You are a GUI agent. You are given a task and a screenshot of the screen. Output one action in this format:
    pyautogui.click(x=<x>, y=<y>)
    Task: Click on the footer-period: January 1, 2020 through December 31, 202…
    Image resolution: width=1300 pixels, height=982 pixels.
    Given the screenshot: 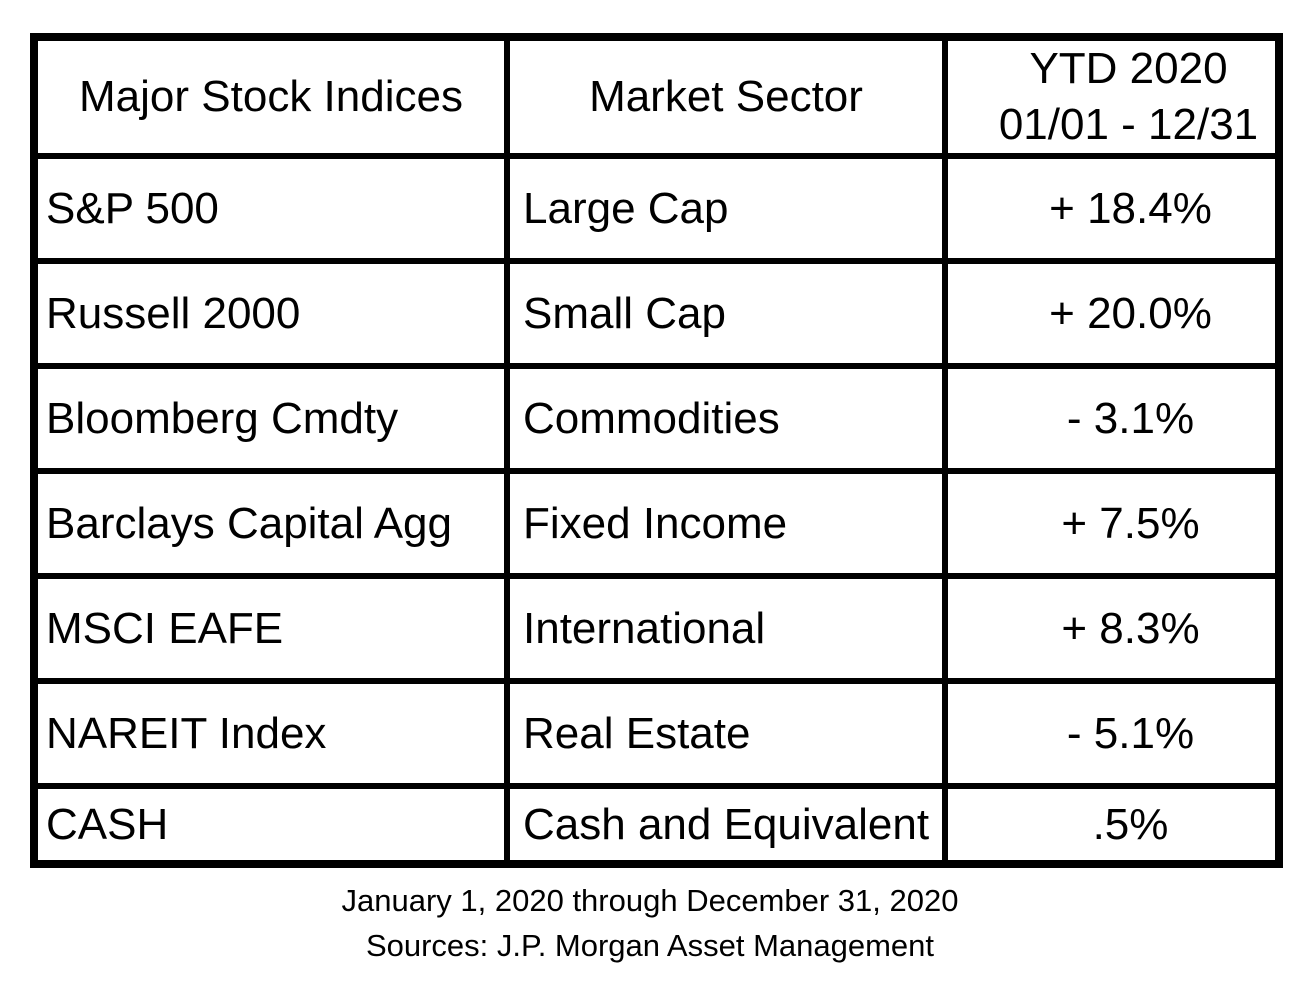 What is the action you would take?
    pyautogui.click(x=650, y=900)
    